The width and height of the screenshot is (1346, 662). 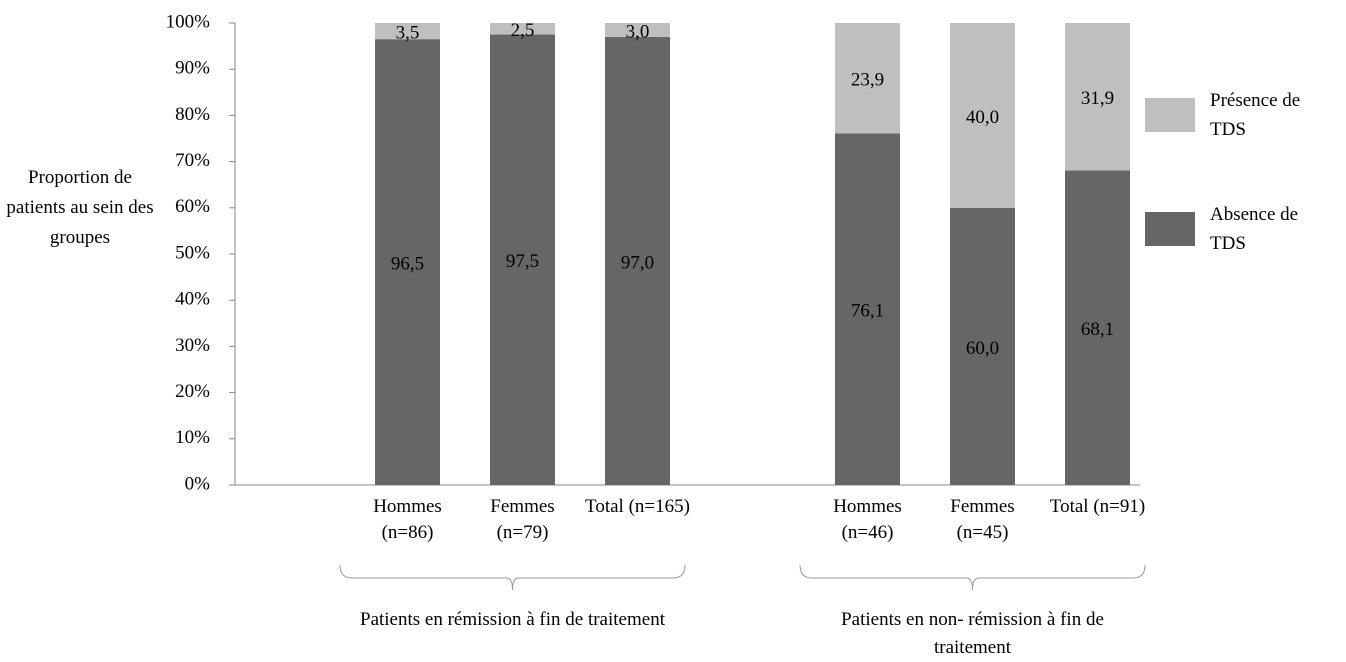 What do you see at coordinates (192, 252) in the screenshot?
I see `y-tick-label: 50%` at bounding box center [192, 252].